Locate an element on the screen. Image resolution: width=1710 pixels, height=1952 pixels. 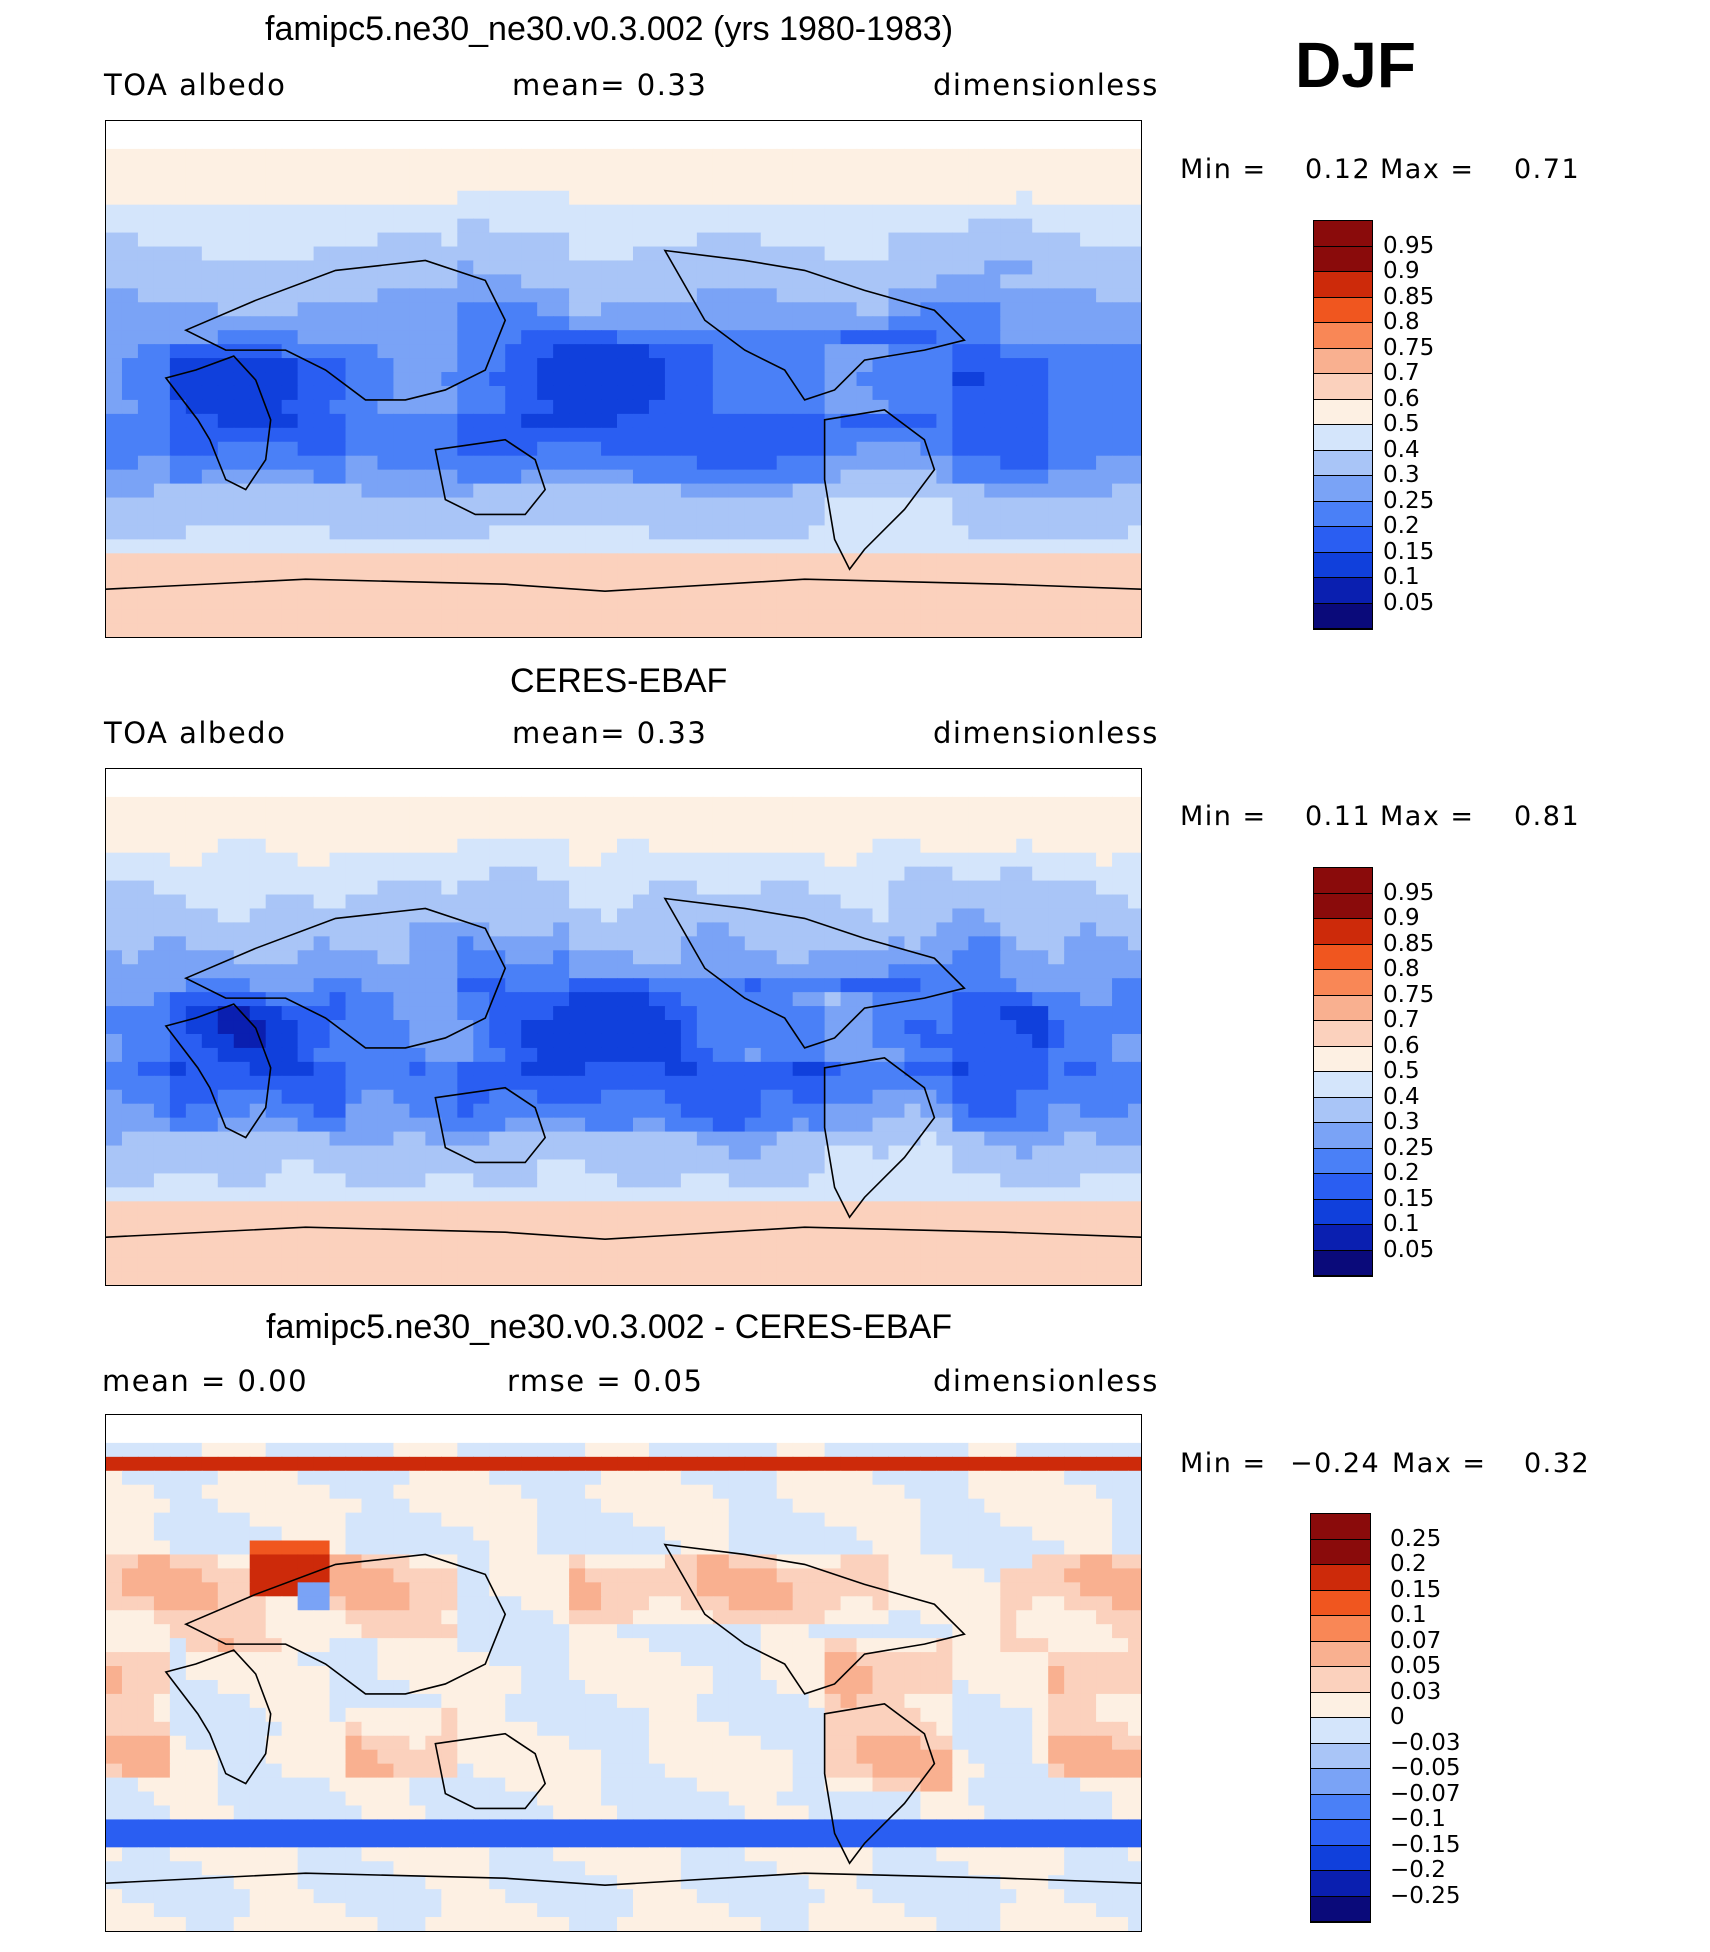
panel-1-minmax: Min = 0.12 Max = 0.71 is located at coordinates (1390, 171).